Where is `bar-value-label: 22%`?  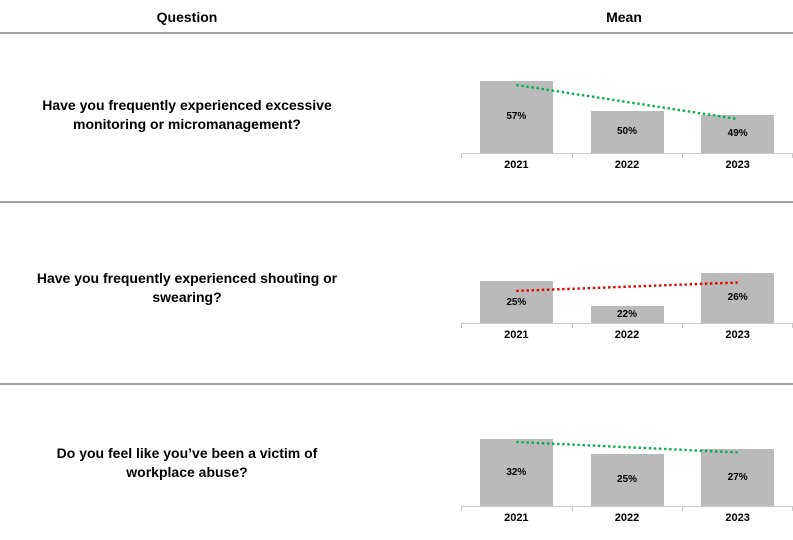 bar-value-label: 22% is located at coordinates (626, 315).